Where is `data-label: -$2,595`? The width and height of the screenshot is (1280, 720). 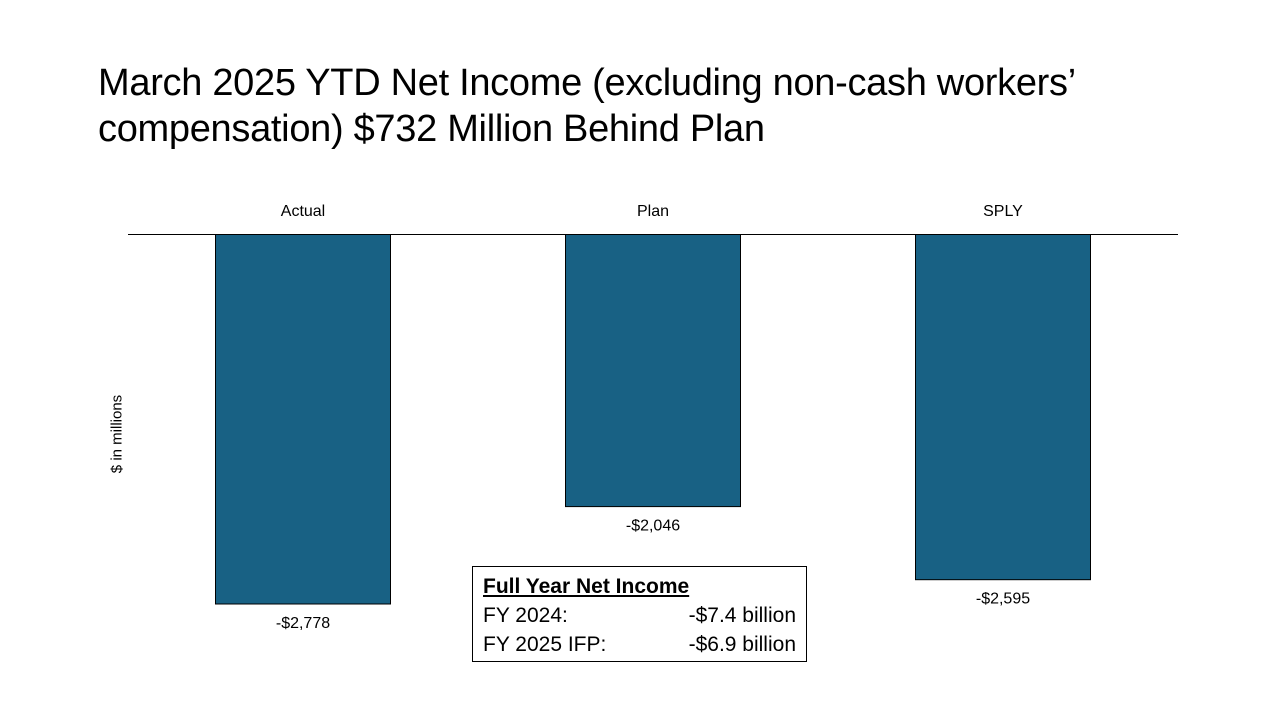
data-label: -$2,595 is located at coordinates (1003, 599).